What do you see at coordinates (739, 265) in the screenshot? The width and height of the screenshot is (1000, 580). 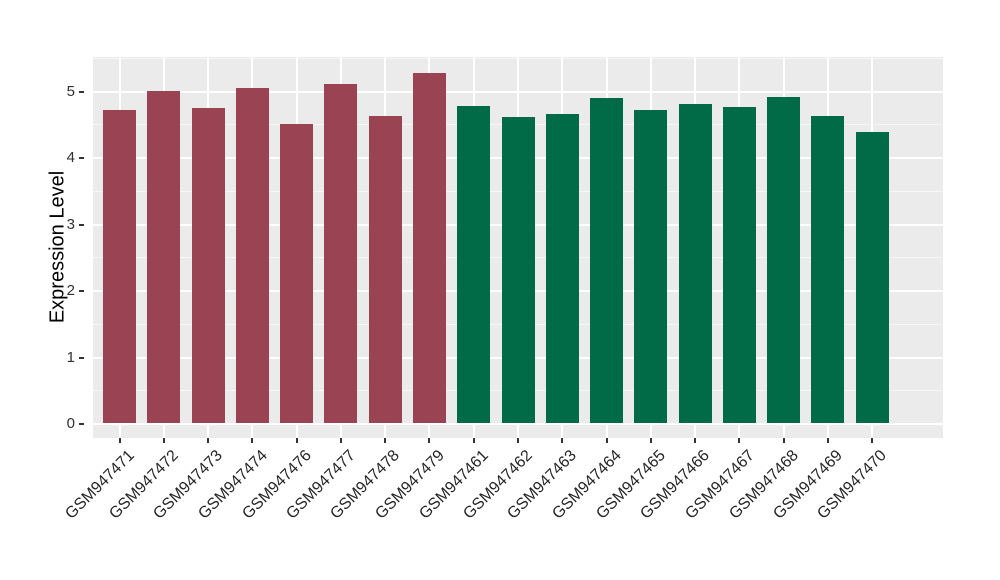 I see `bar-GSM947467` at bounding box center [739, 265].